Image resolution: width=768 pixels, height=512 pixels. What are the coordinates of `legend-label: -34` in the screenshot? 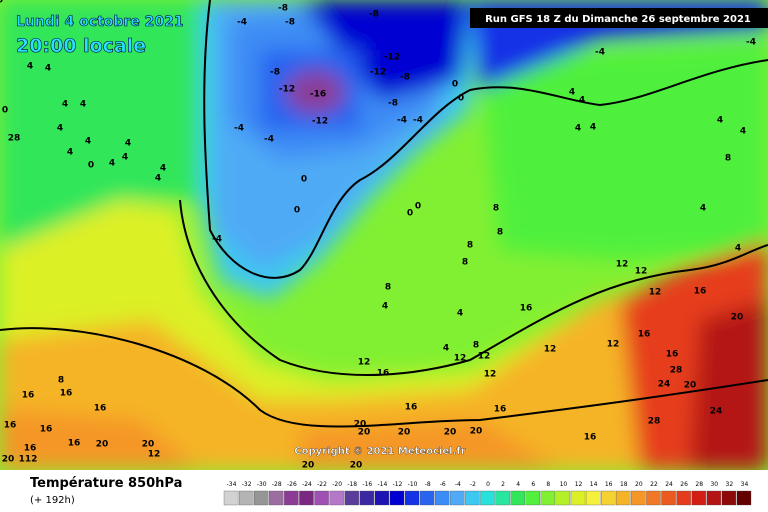 It's located at (232, 484).